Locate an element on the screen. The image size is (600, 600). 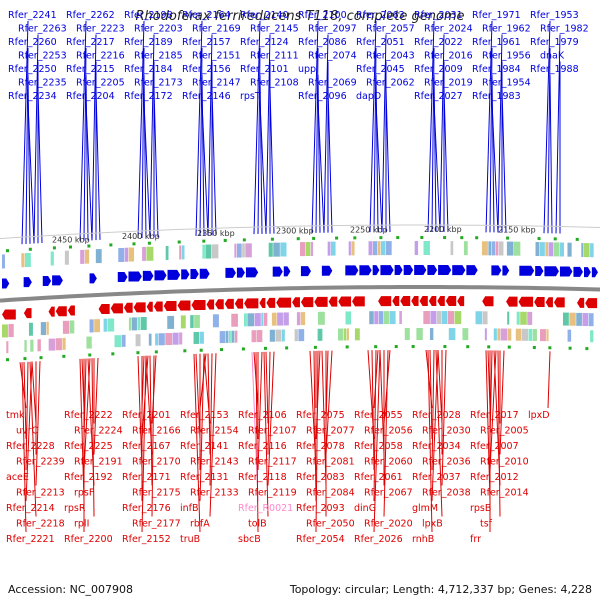
gene-label: Rfer_2026 is located at coordinates (378, 539).